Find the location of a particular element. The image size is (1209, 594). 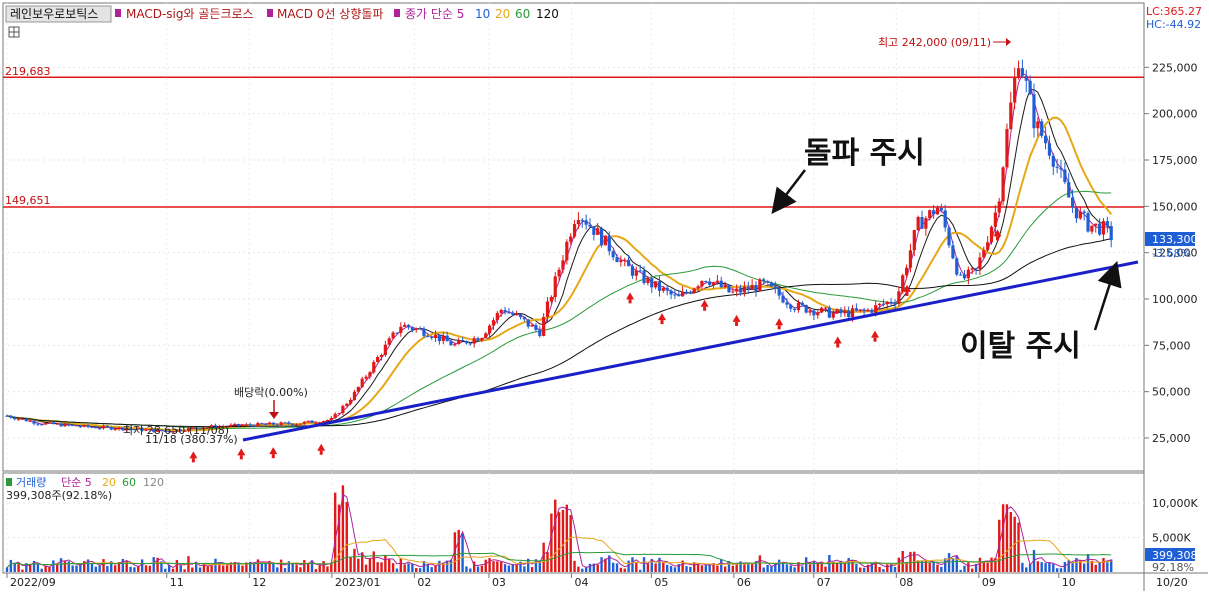

symbol-box is located at coordinates (58, 14).